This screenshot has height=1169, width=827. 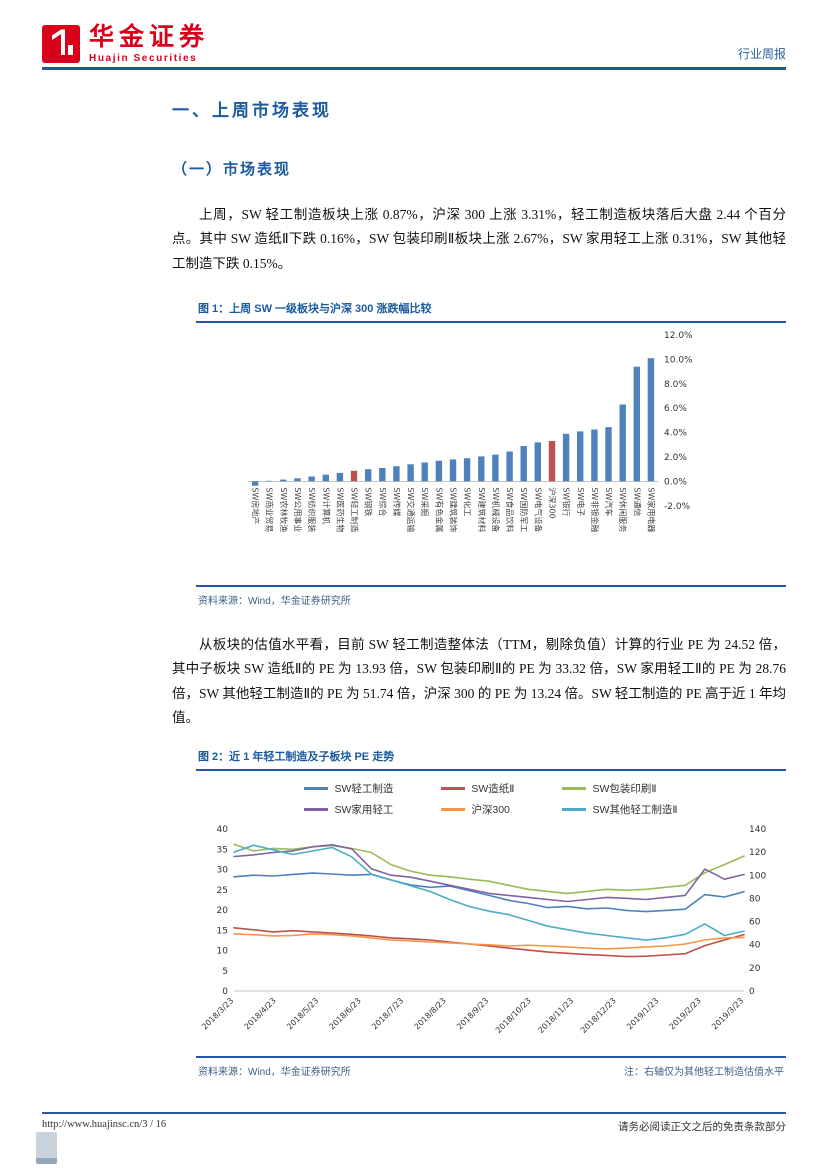 I want to click on bar-category-label: SW钢铁, so click(x=369, y=501).